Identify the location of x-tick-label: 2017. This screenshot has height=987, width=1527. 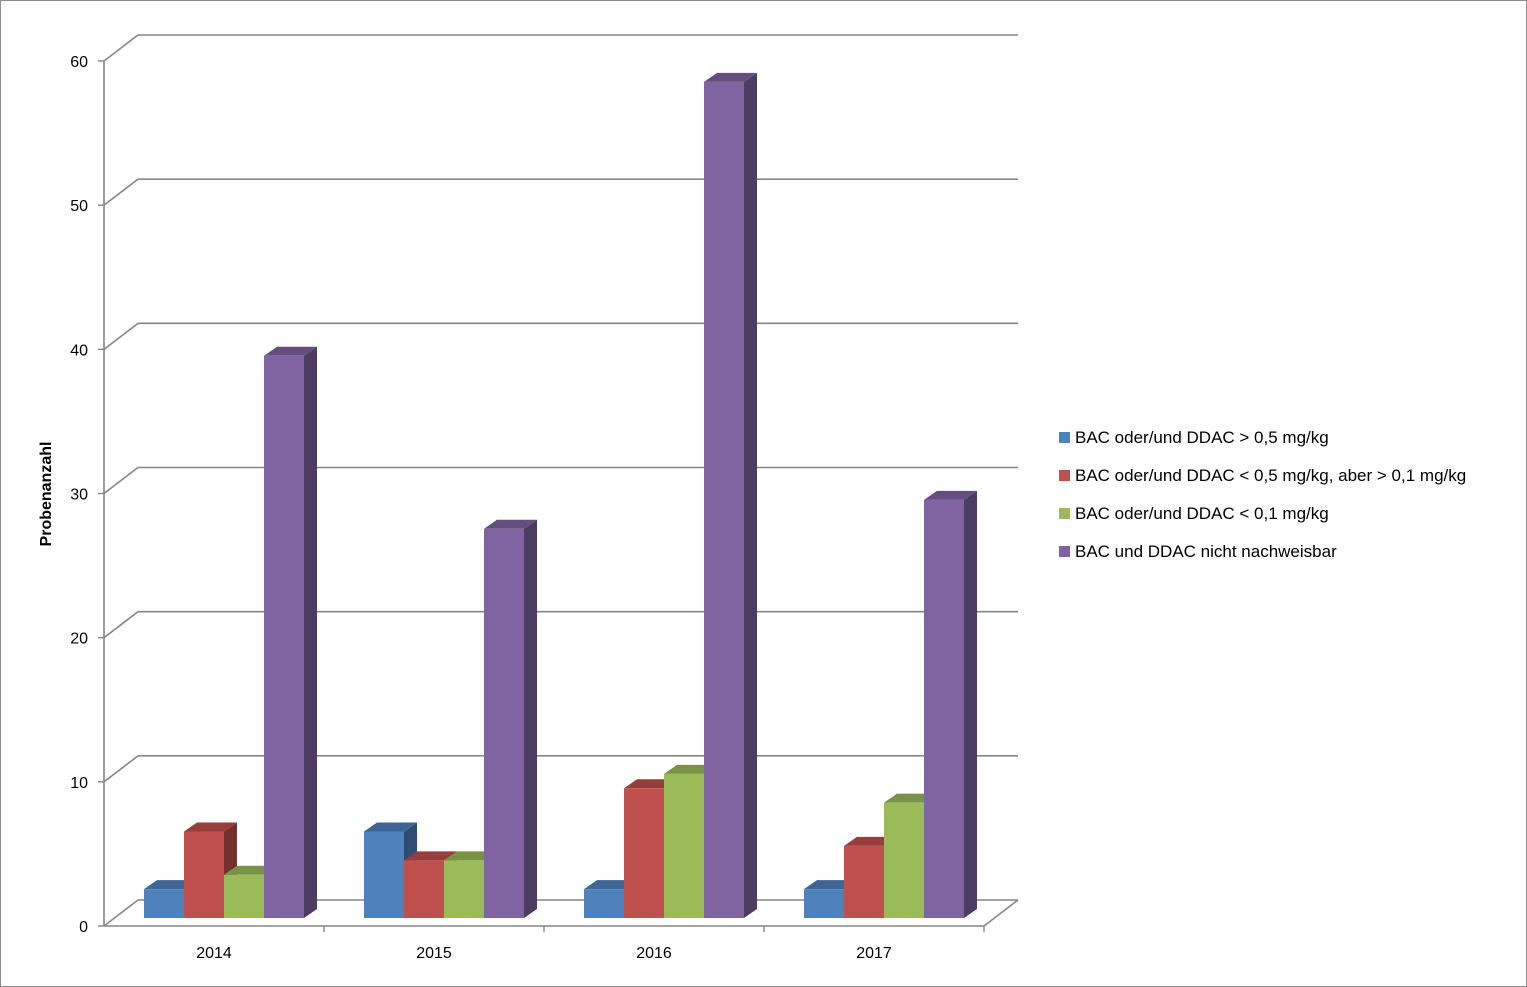
(874, 953).